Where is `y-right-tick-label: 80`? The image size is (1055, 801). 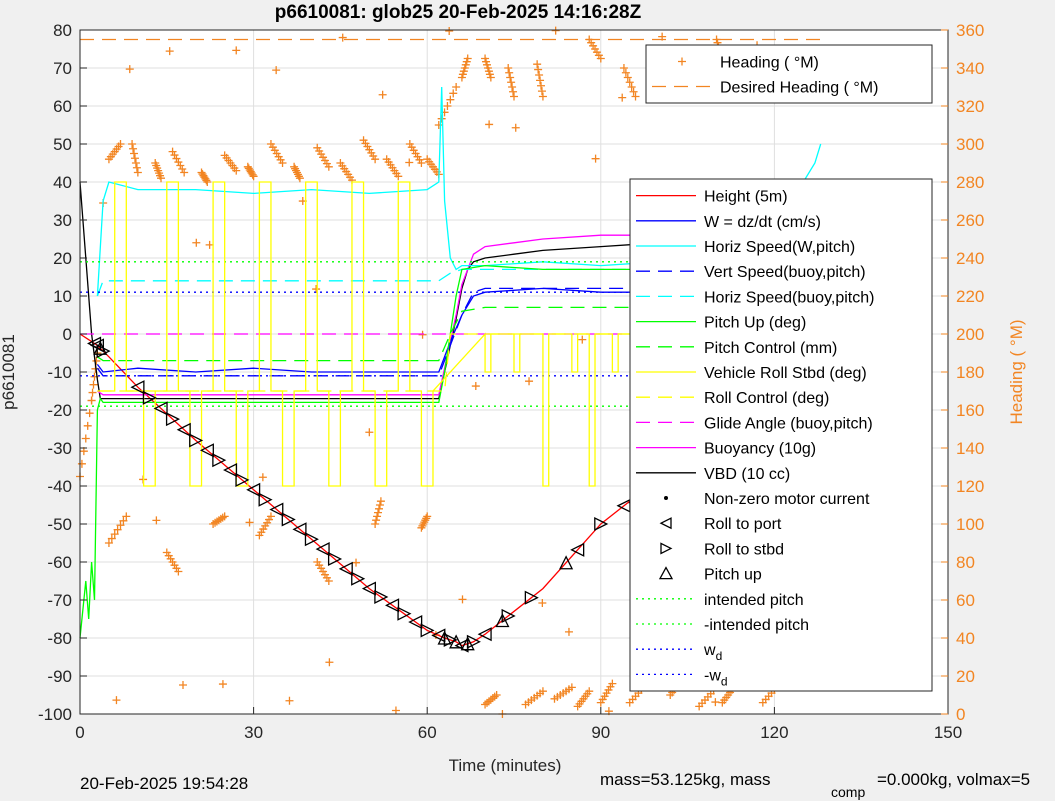
y-right-tick-label: 80 is located at coordinates (965, 562).